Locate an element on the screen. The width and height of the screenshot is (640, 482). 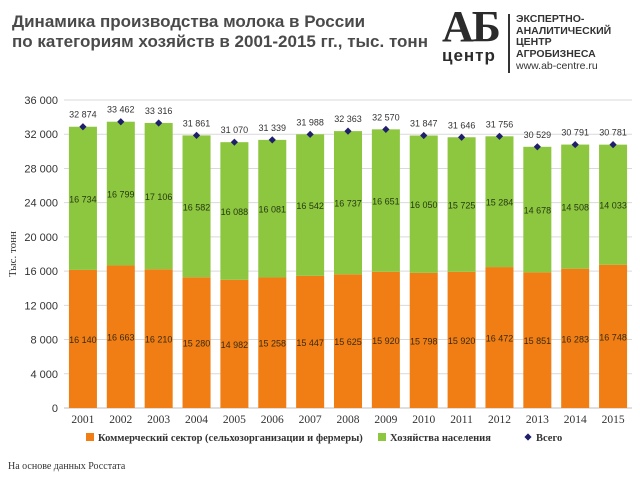
data-label-commercial-sector: 16 748 is located at coordinates (613, 337).